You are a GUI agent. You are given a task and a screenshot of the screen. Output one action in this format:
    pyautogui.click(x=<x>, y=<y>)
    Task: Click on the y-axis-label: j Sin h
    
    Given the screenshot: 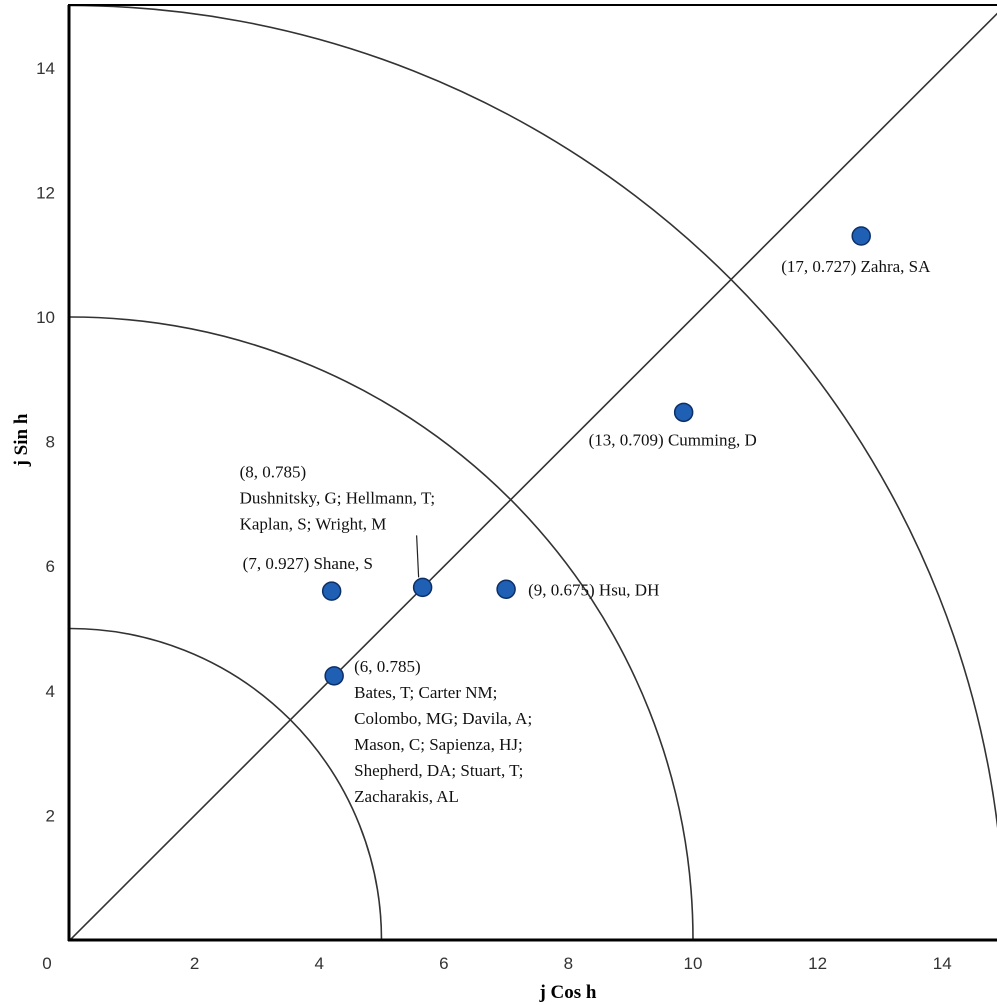 What is the action you would take?
    pyautogui.click(x=21, y=440)
    